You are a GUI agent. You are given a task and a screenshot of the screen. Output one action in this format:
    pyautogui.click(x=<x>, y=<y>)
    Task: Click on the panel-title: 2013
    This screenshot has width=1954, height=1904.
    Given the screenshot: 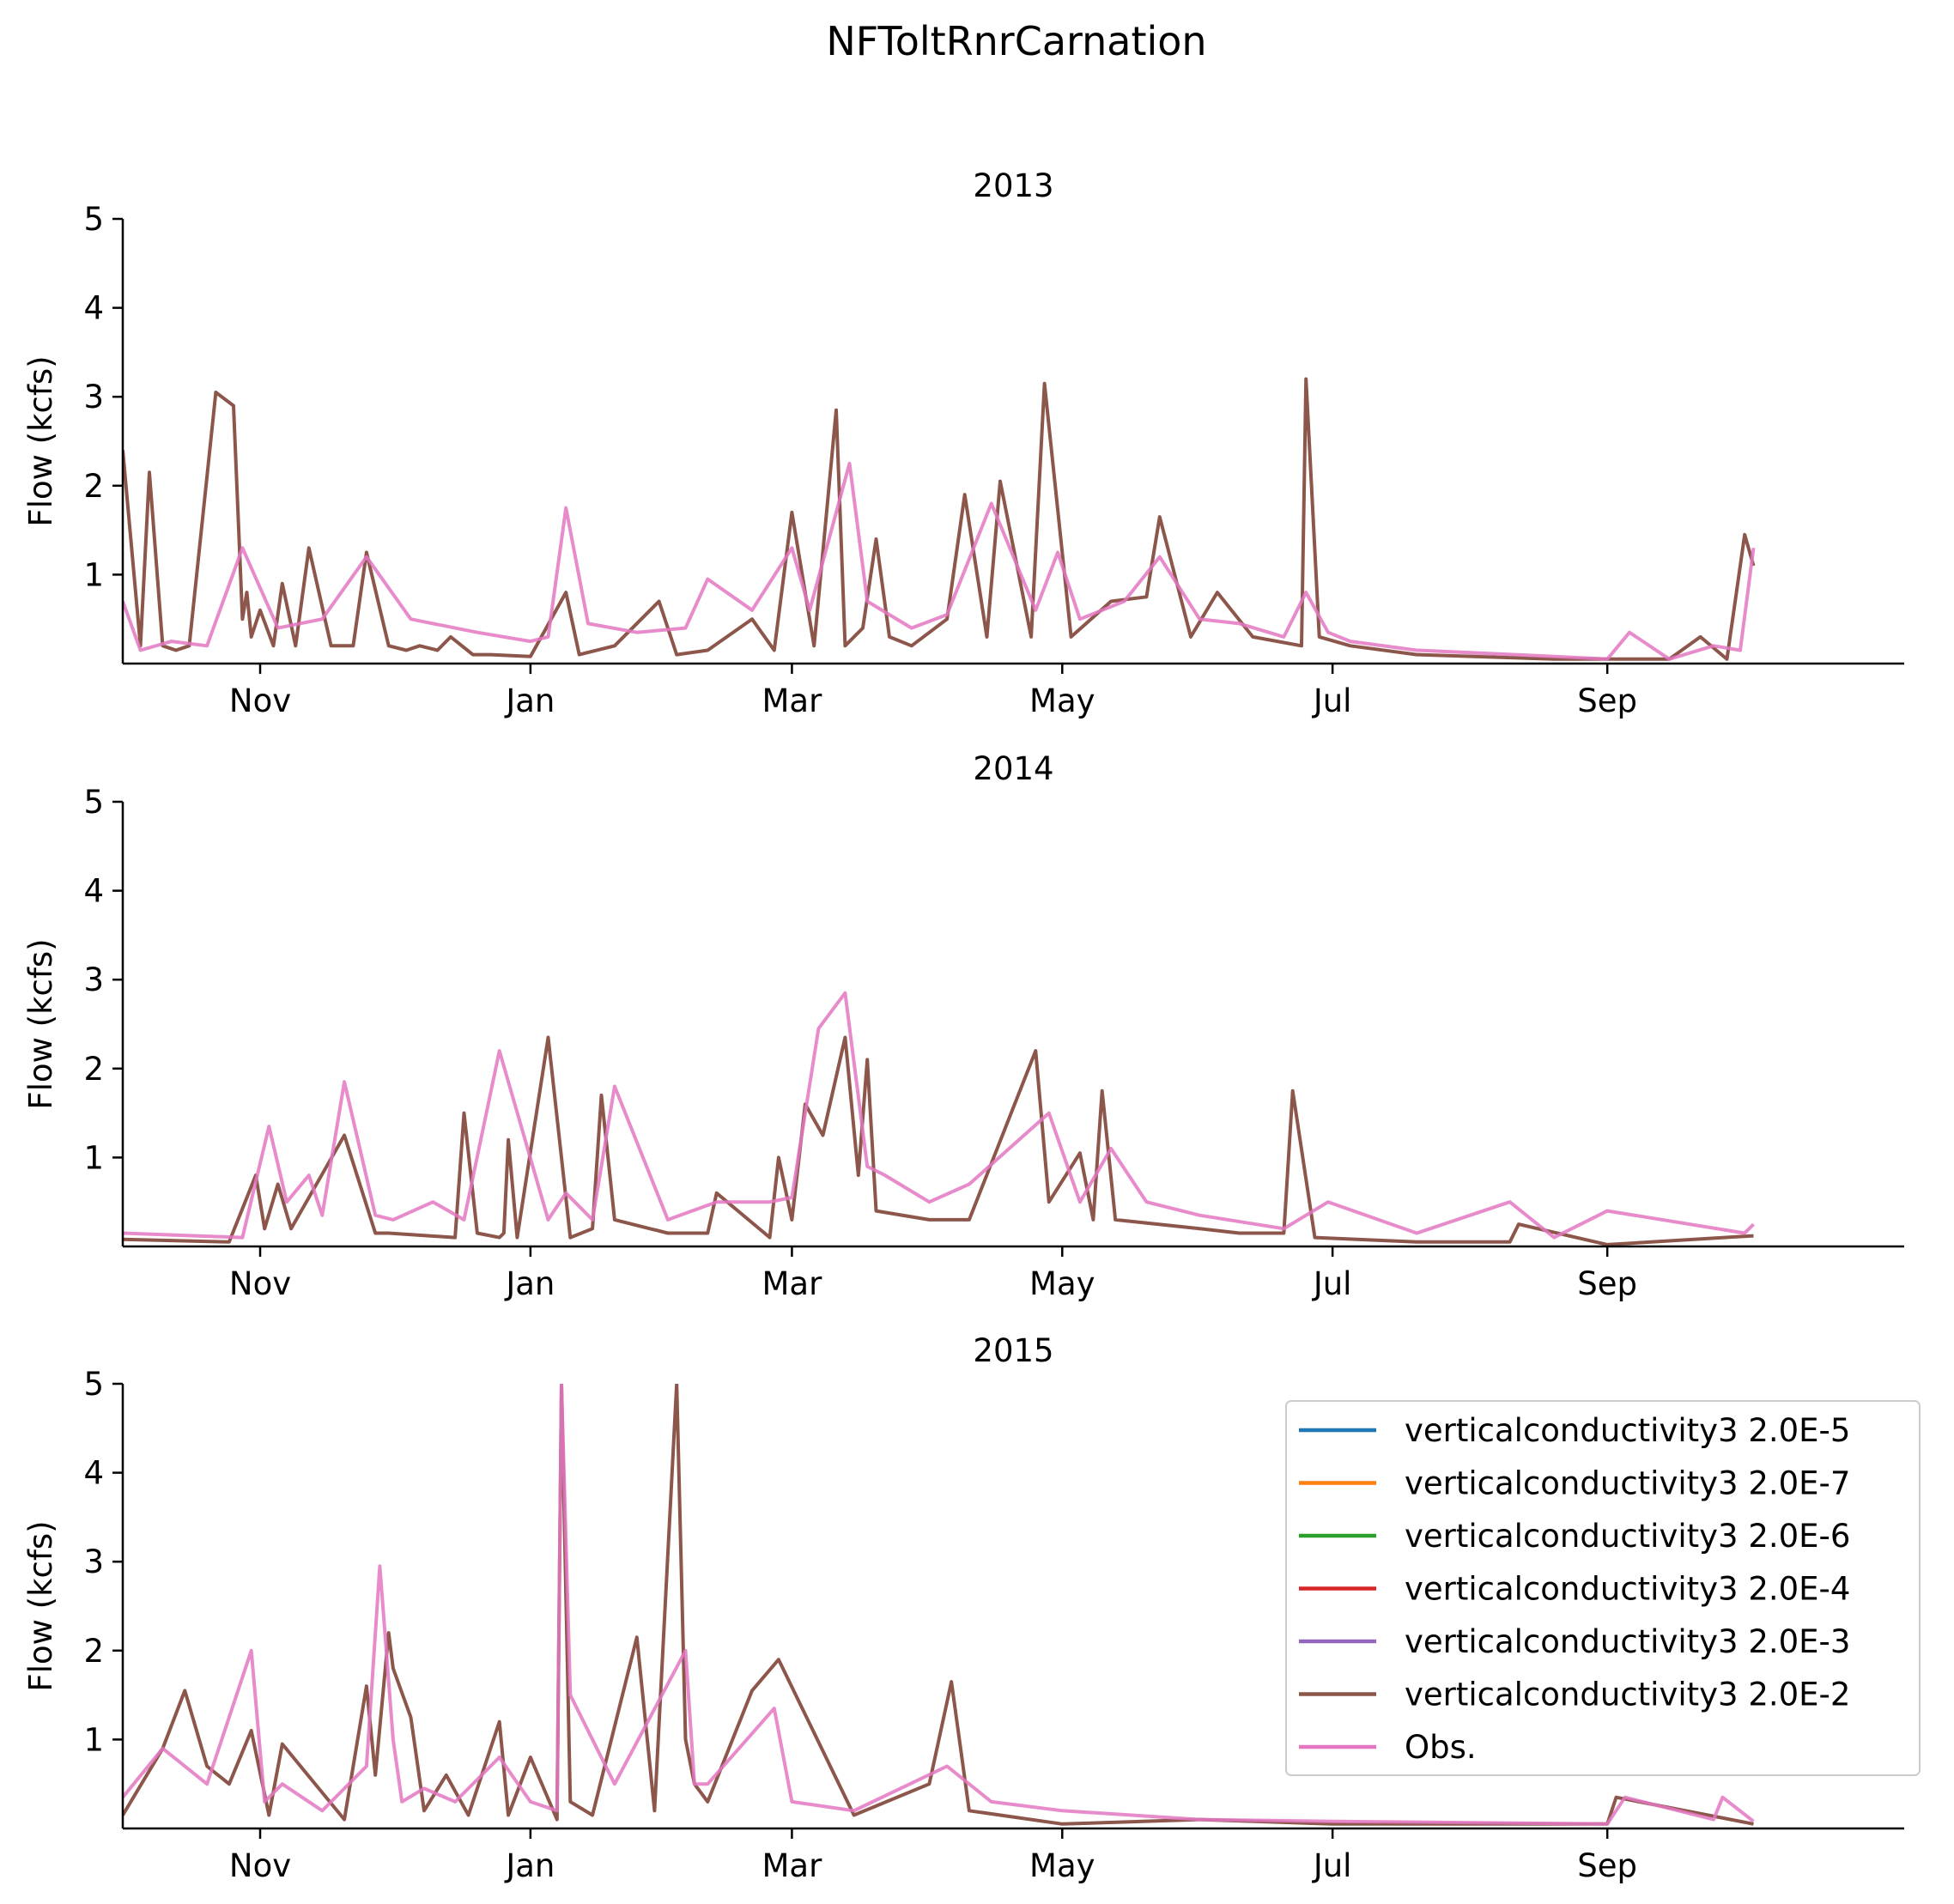 What is the action you would take?
    pyautogui.click(x=1013, y=185)
    